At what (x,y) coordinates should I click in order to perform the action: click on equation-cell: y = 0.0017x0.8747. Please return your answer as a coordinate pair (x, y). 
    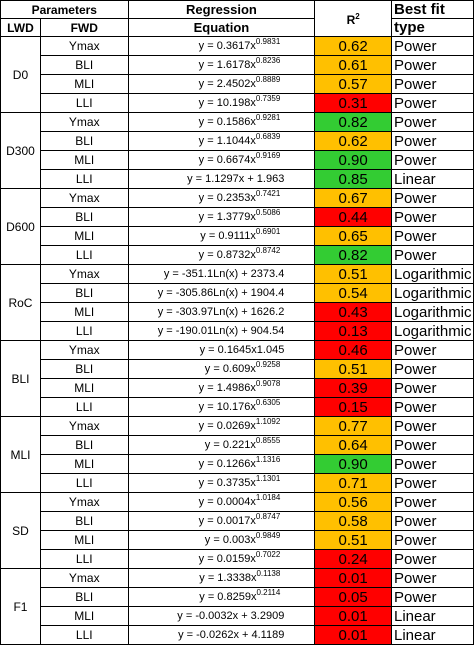
    Looking at the image, I should click on (221, 521).